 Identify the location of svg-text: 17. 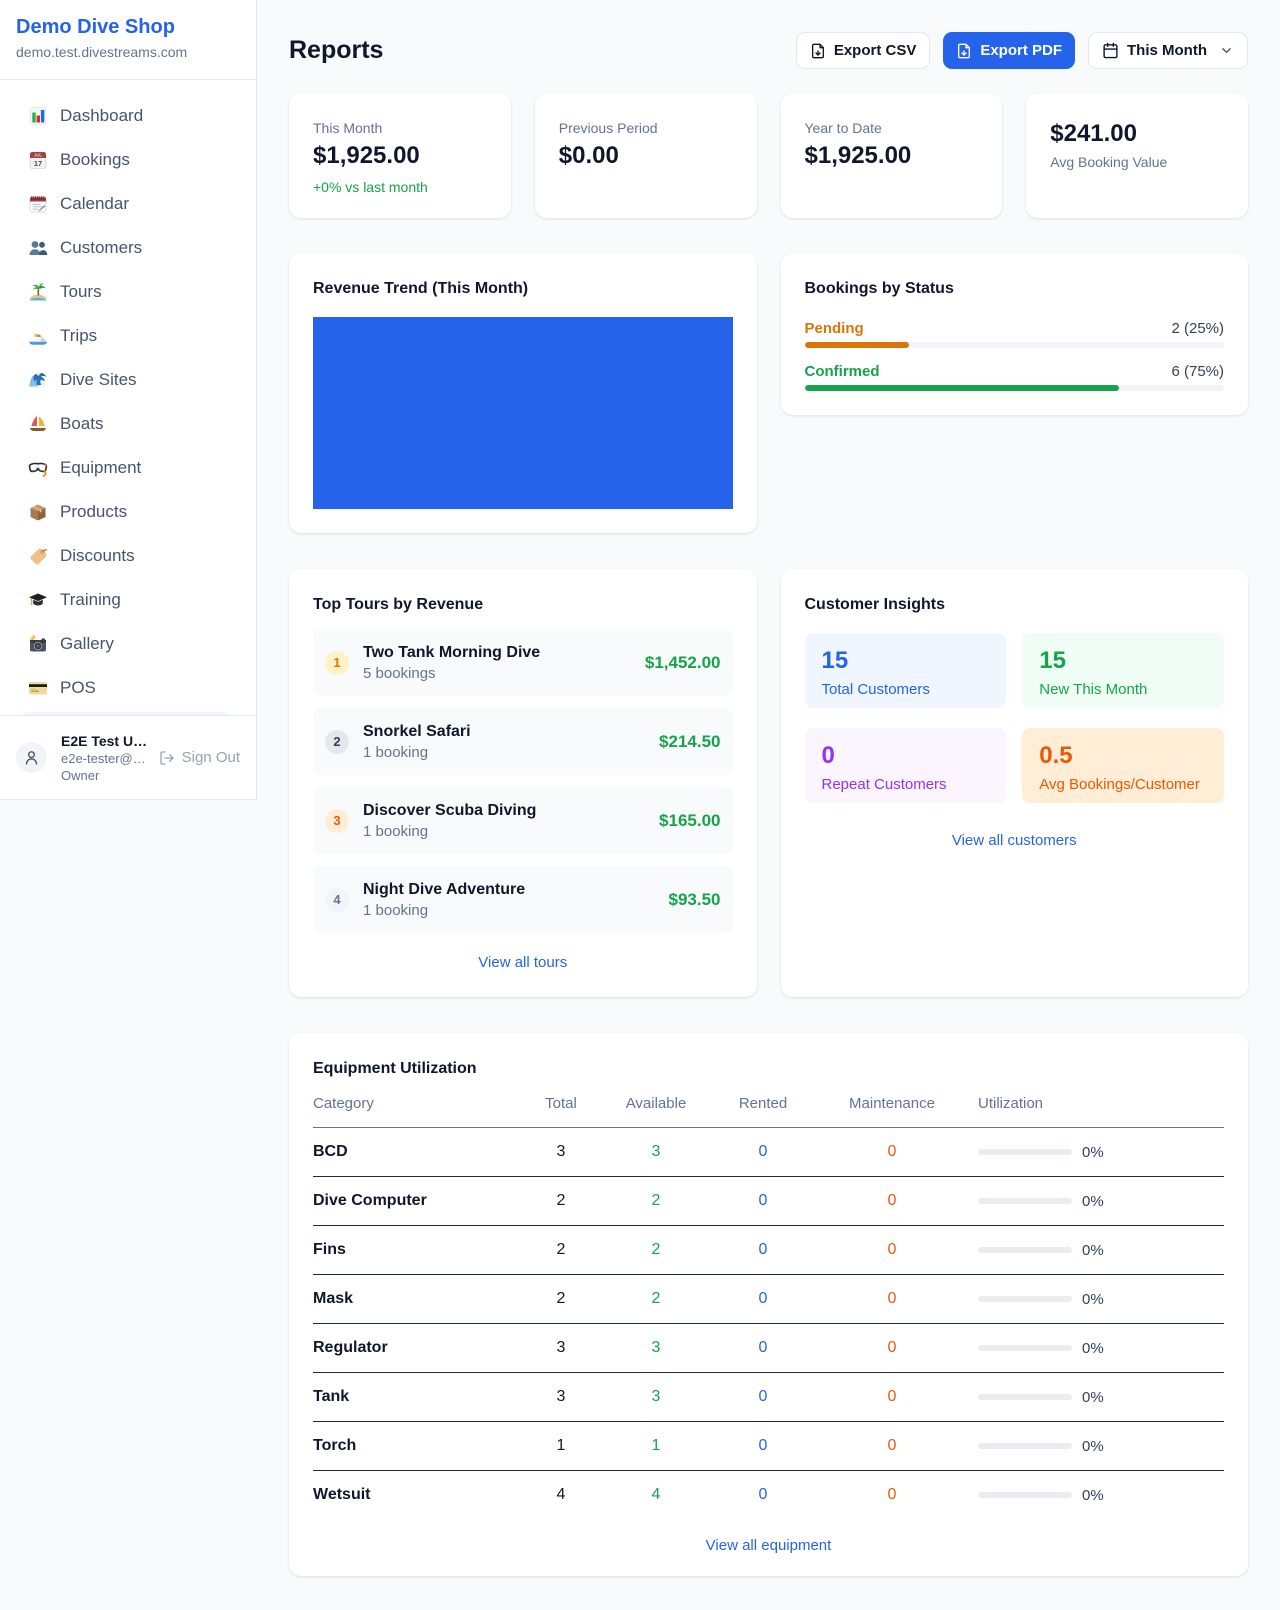
(38, 163).